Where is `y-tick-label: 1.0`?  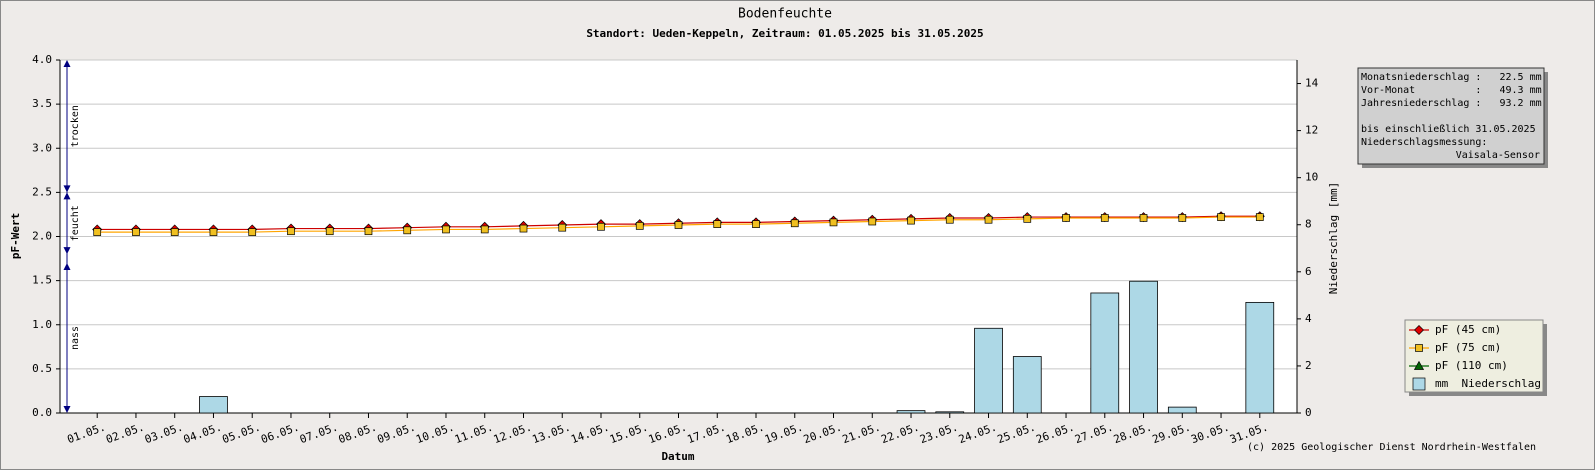
y-tick-label: 1.0 is located at coordinates (42, 324).